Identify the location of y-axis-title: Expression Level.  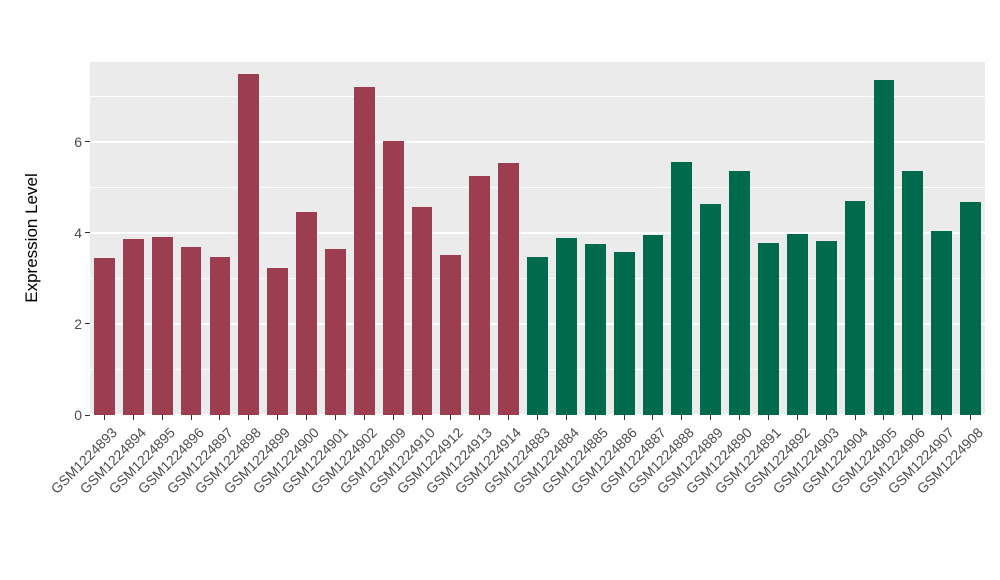
(31, 238).